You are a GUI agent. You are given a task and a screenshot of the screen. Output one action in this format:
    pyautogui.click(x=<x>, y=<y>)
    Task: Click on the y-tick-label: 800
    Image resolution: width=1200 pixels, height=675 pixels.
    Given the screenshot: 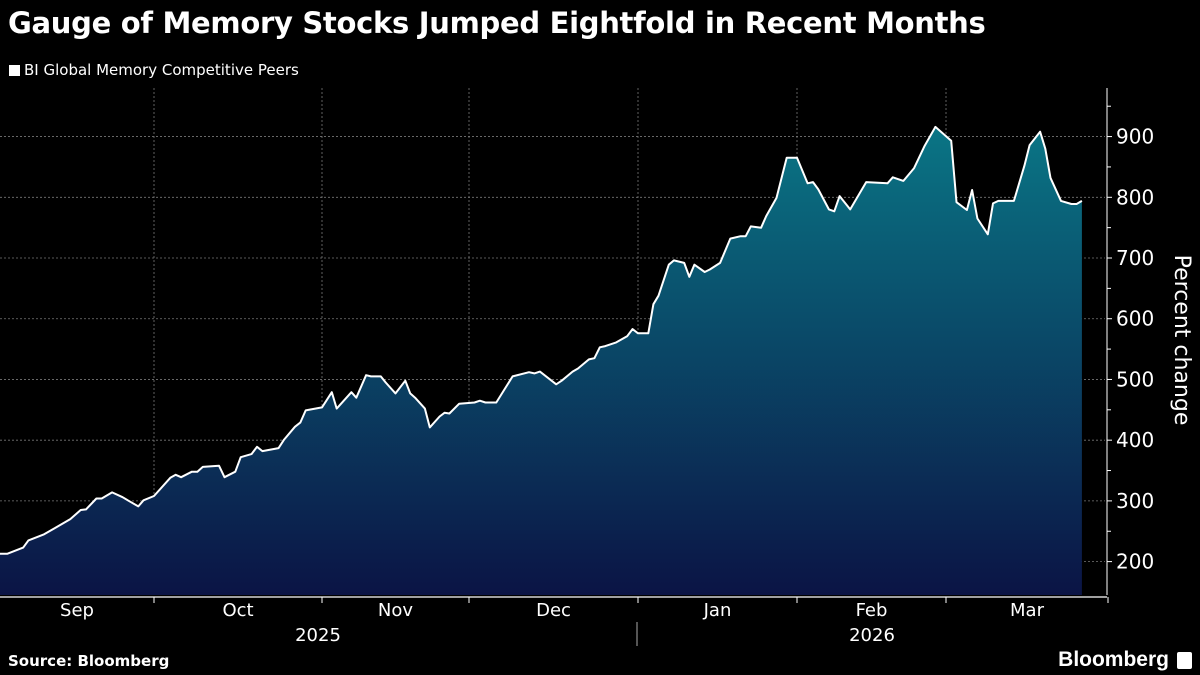 What is the action you would take?
    pyautogui.click(x=1135, y=197)
    